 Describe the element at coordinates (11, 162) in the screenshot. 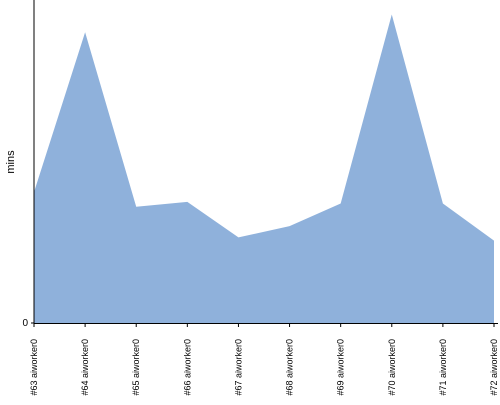

I see `y-axis-label: mins` at that location.